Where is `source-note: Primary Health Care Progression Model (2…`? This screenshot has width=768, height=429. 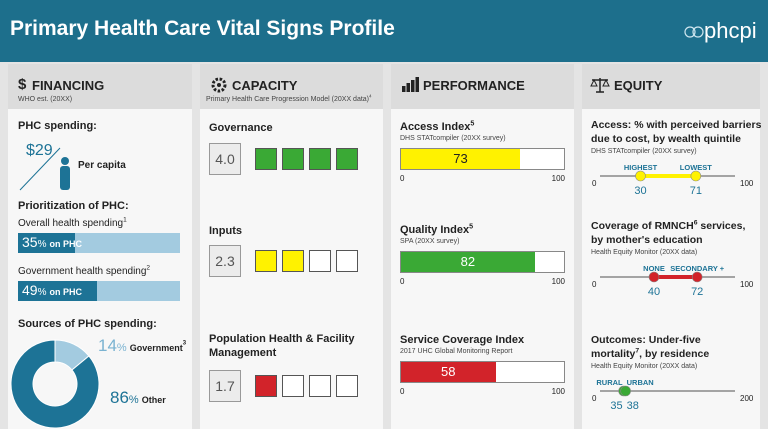 source-note: Primary Health Care Progression Model (2… is located at coordinates (289, 98).